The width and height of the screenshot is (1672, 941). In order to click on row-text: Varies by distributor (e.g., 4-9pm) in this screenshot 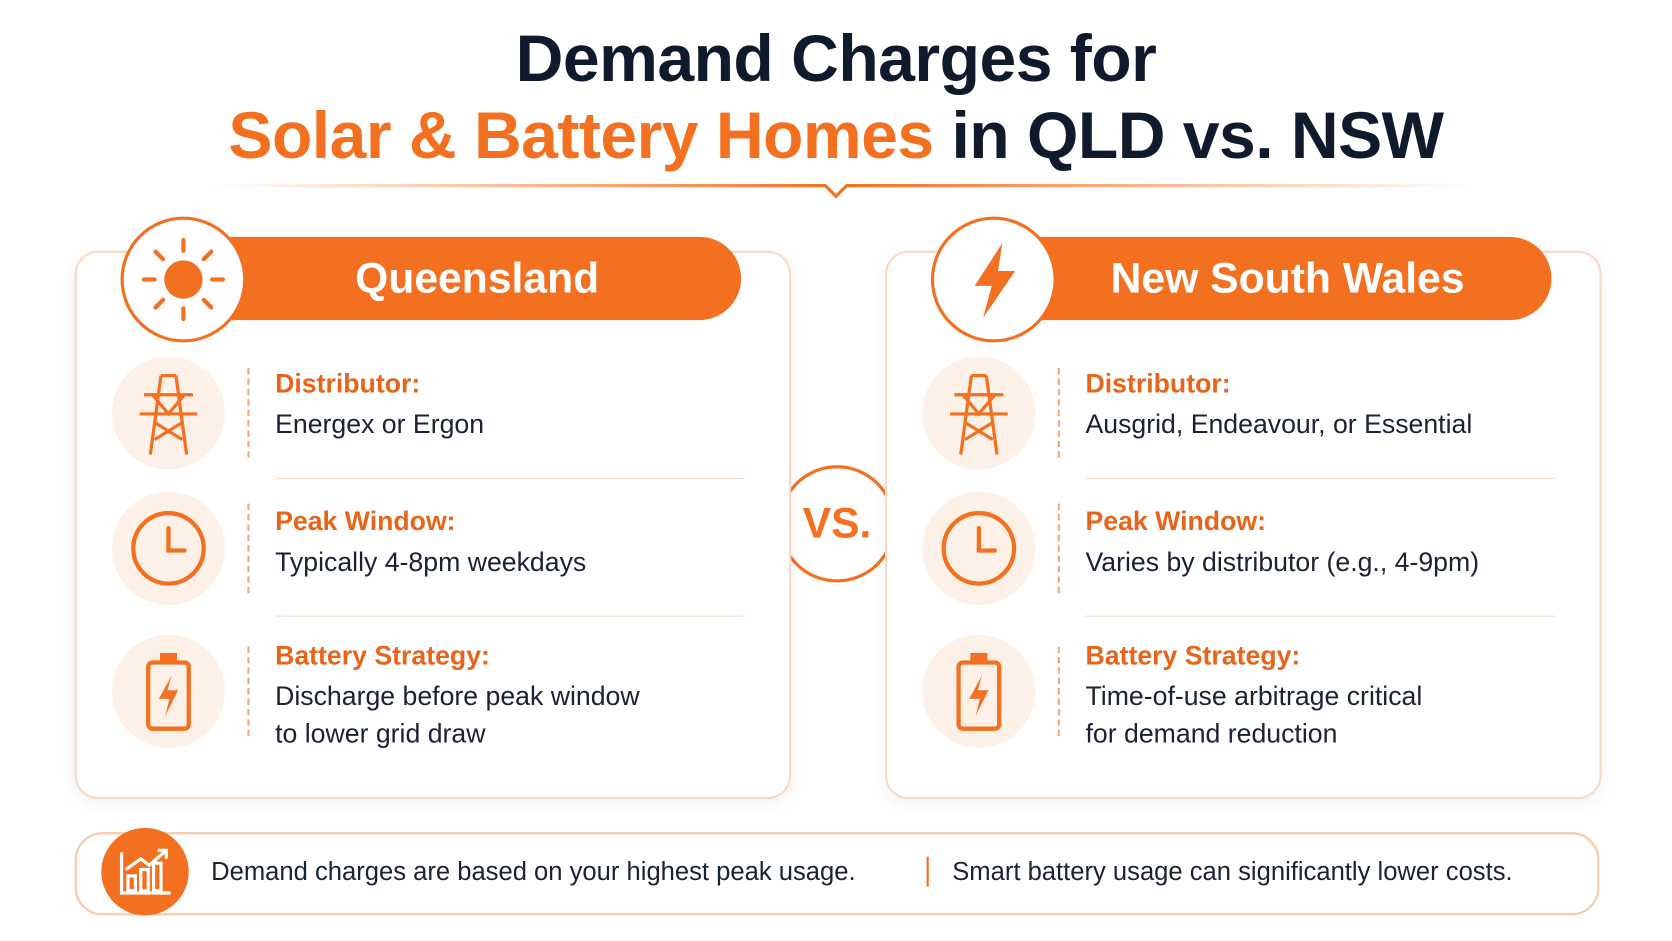, I will do `click(1282, 562)`.